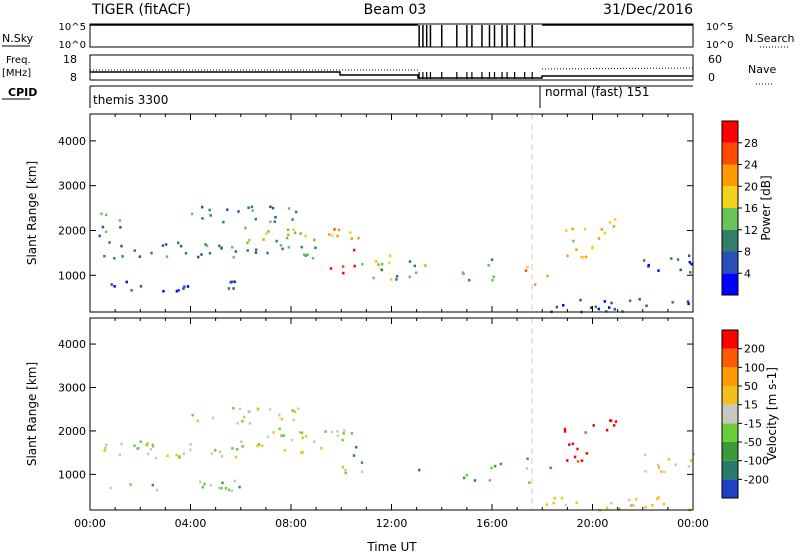  What do you see at coordinates (766, 207) in the screenshot?
I see `power-colorbar-label: Power [dB]` at bounding box center [766, 207].